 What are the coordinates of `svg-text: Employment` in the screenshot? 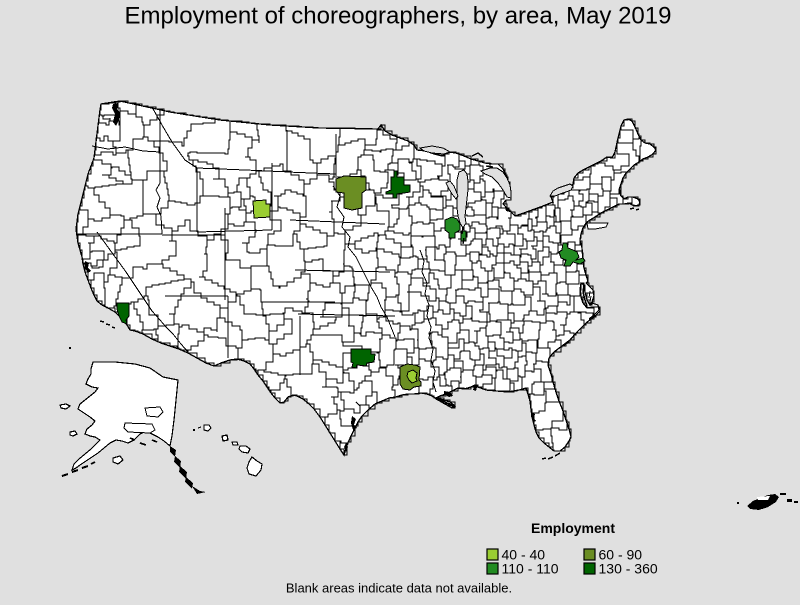 It's located at (573, 528).